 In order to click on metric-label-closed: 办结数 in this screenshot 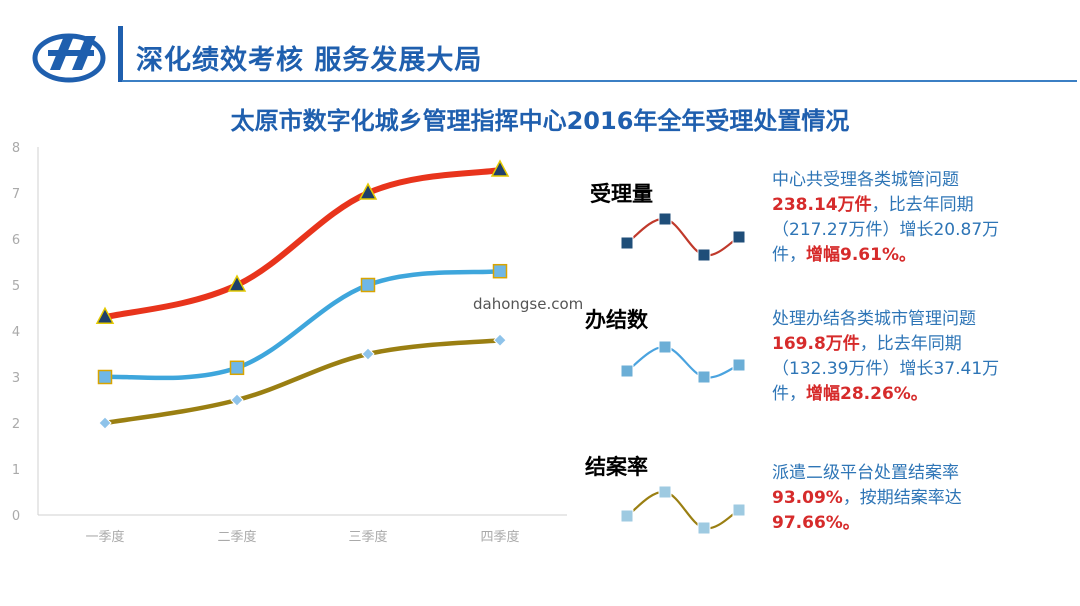, I will do `click(616, 320)`.